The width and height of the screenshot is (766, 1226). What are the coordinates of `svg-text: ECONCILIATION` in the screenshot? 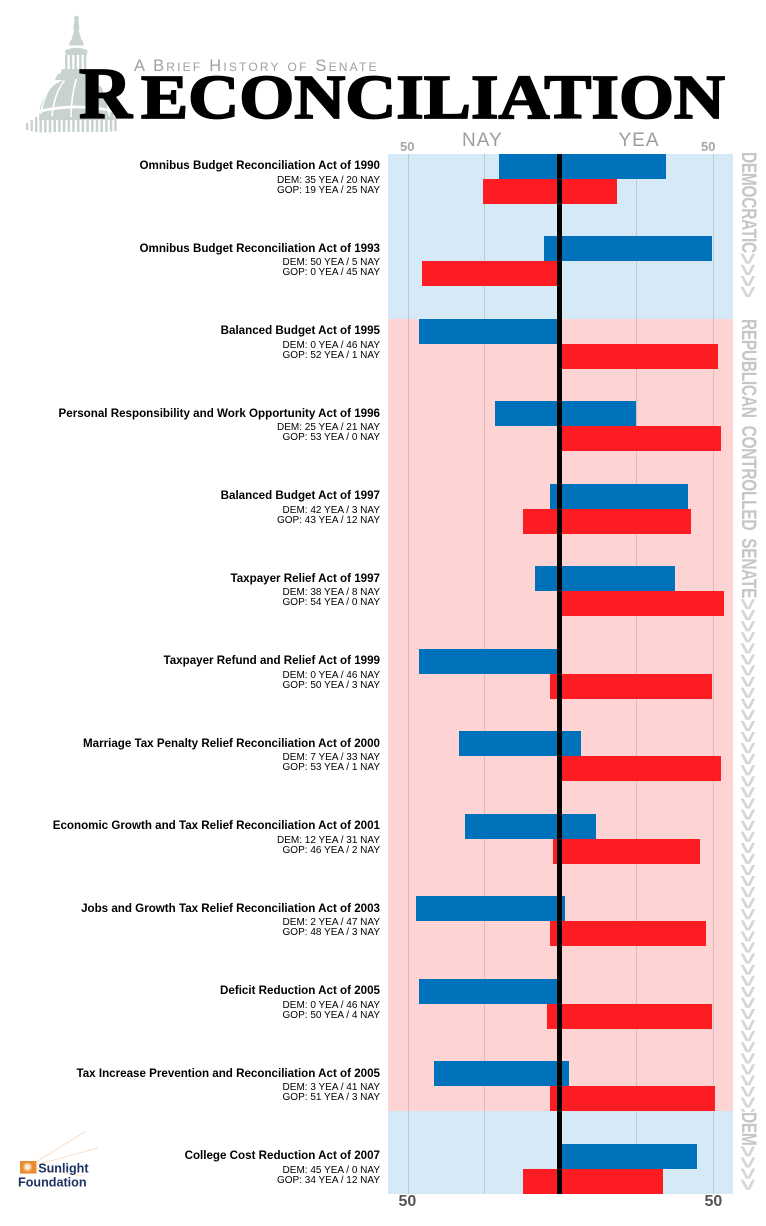 It's located at (433, 97).